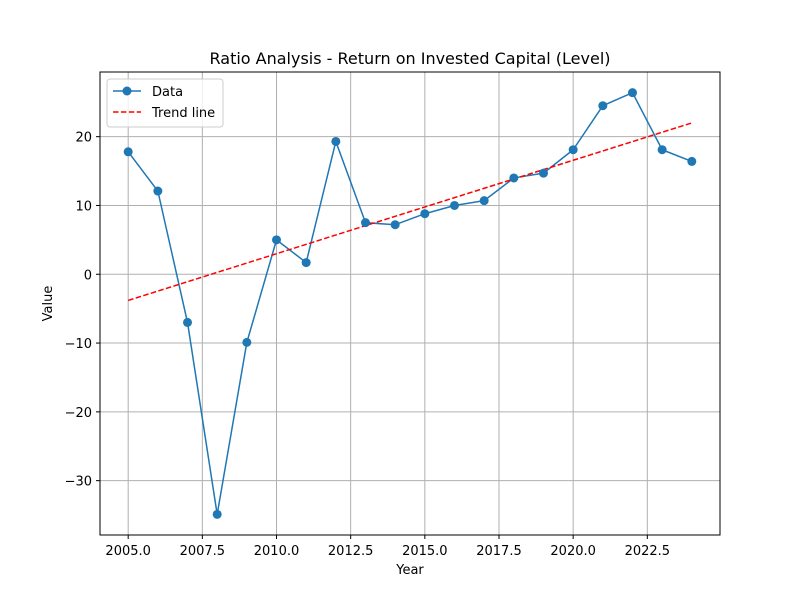 The image size is (800, 600). What do you see at coordinates (167, 92) in the screenshot?
I see `legend-label-data: Data` at bounding box center [167, 92].